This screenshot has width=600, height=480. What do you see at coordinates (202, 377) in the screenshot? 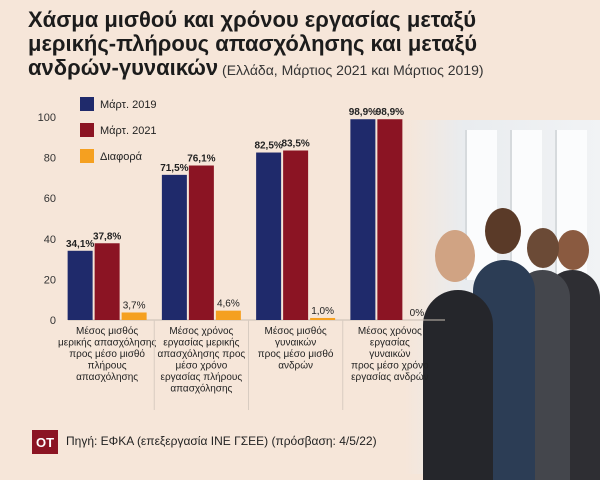
I see `x-category-label-line: εργασίας πλήρους` at bounding box center [202, 377].